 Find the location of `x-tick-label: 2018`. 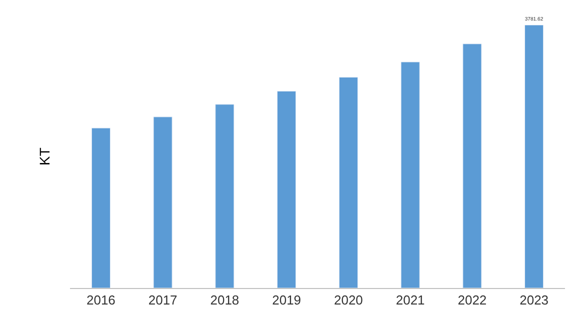

x-tick-label: 2018 is located at coordinates (225, 300).